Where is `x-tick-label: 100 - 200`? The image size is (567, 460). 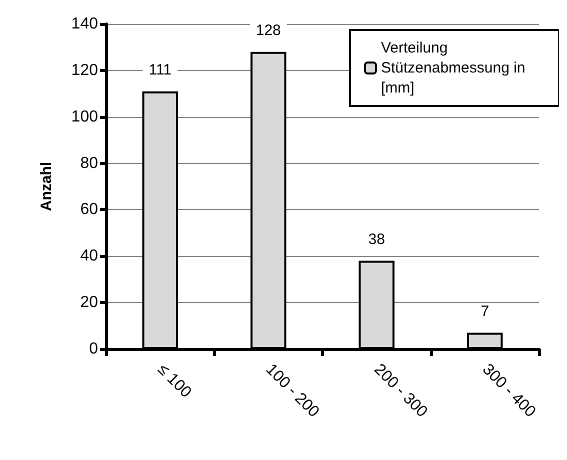
x-tick-label: 100 - 200 is located at coordinates (292, 390).